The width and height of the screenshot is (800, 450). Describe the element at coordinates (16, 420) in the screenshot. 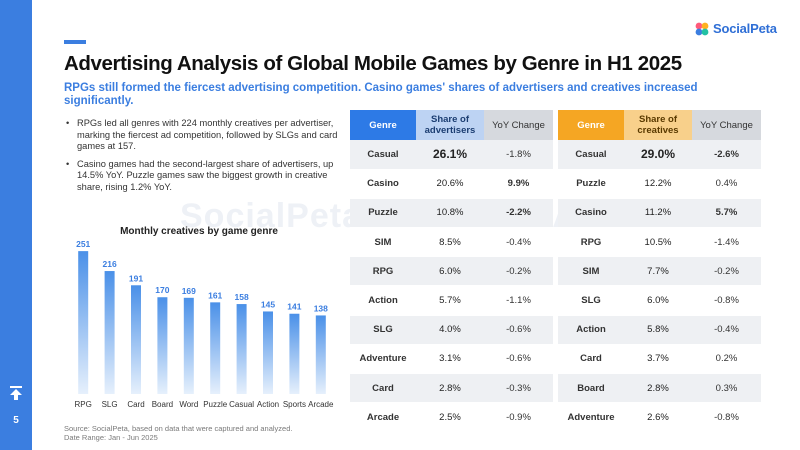

I see `page-number: 5` at that location.